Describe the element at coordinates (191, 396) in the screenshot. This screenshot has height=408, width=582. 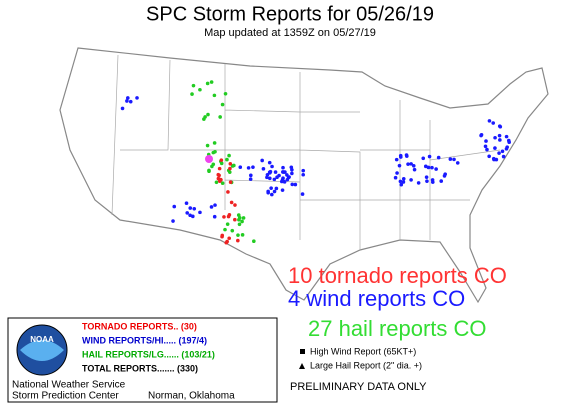
I see `location: Norman, Oklahoma` at that location.